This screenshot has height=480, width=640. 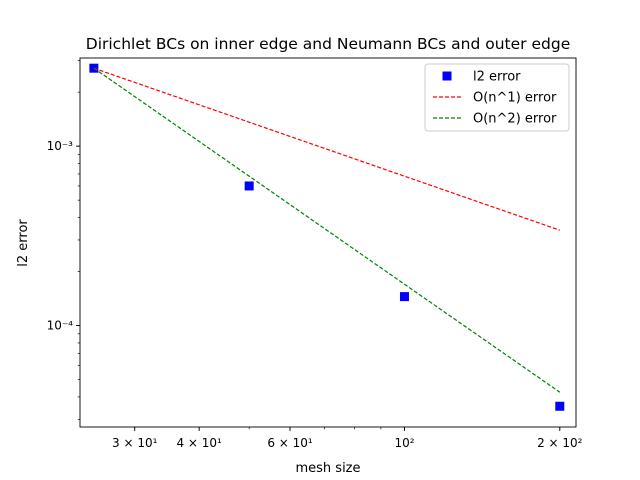 I want to click on y-axis-label: l2 error, so click(x=23, y=243).